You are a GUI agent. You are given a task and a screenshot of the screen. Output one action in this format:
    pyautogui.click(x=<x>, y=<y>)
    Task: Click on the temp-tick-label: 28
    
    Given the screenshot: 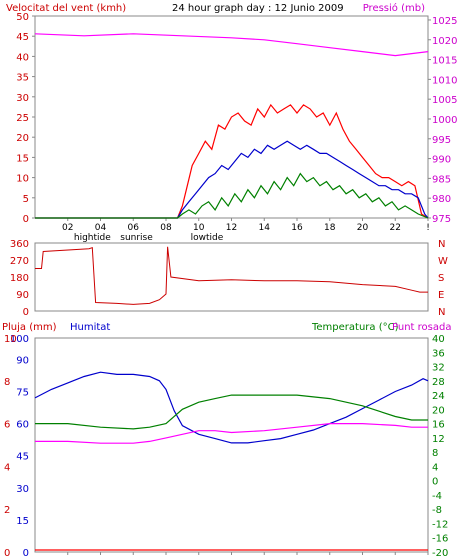 What is the action you would take?
    pyautogui.click(x=438, y=382)
    